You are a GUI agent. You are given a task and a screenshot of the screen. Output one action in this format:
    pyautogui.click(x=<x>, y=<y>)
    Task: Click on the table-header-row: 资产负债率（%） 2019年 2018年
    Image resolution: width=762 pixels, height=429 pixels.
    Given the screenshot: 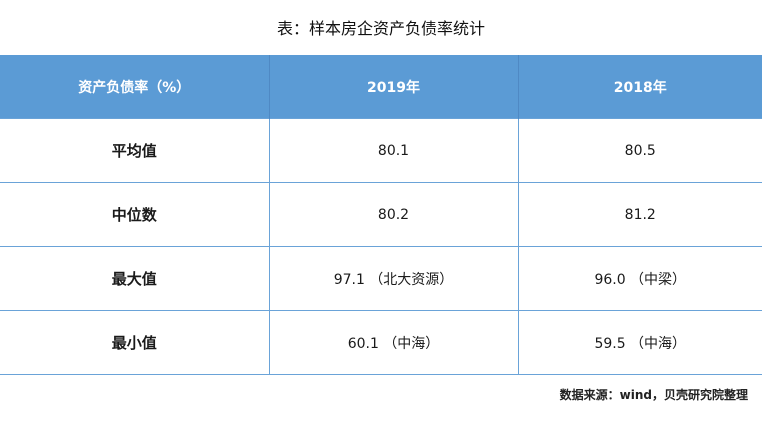 What is the action you would take?
    pyautogui.click(x=381, y=87)
    